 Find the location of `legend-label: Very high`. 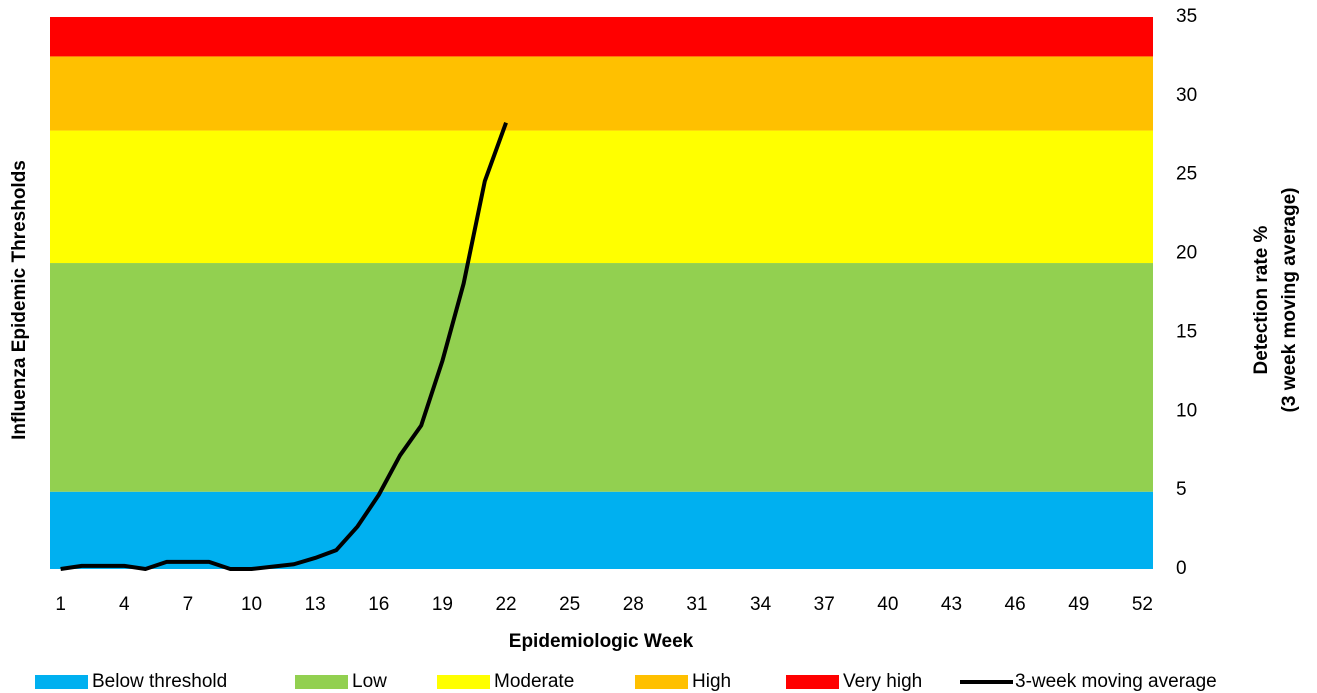

legend-label: Very high is located at coordinates (882, 681).